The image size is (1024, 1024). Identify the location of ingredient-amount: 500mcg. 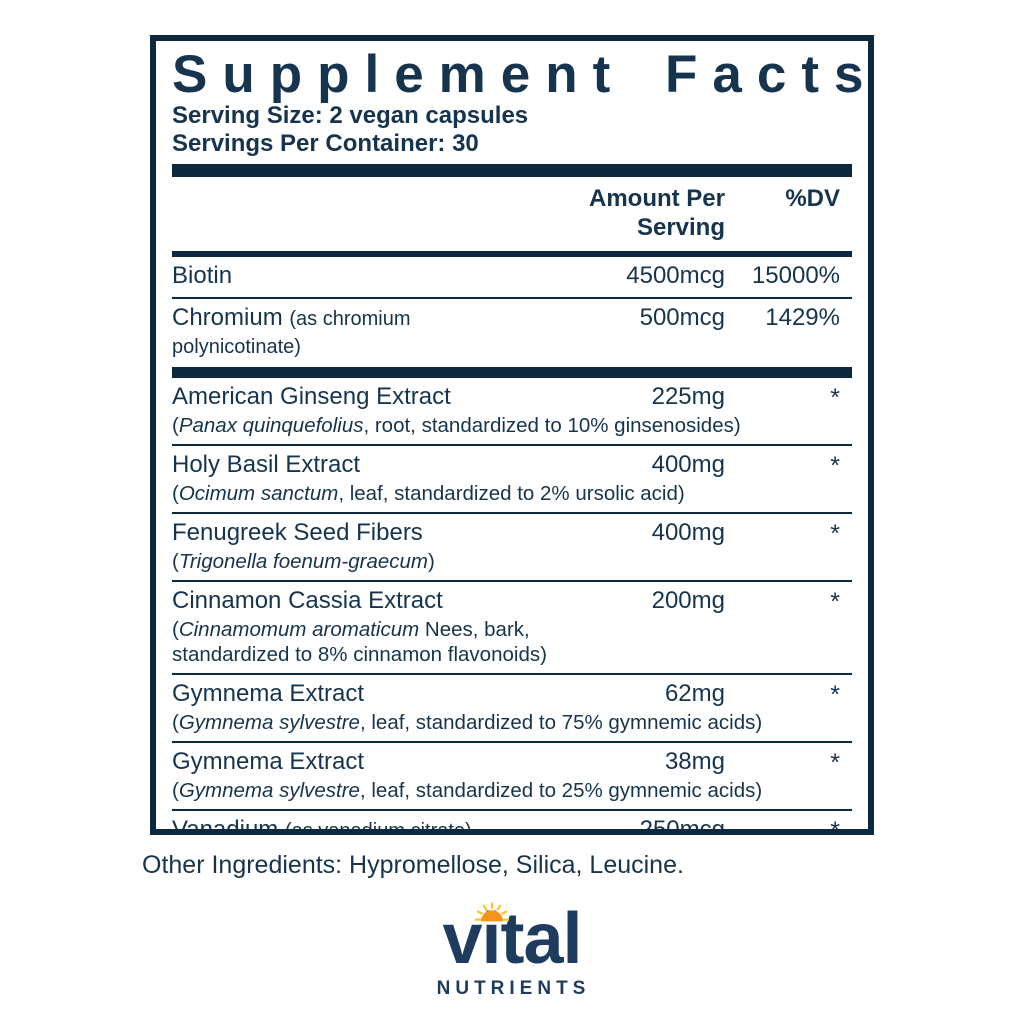
(682, 317).